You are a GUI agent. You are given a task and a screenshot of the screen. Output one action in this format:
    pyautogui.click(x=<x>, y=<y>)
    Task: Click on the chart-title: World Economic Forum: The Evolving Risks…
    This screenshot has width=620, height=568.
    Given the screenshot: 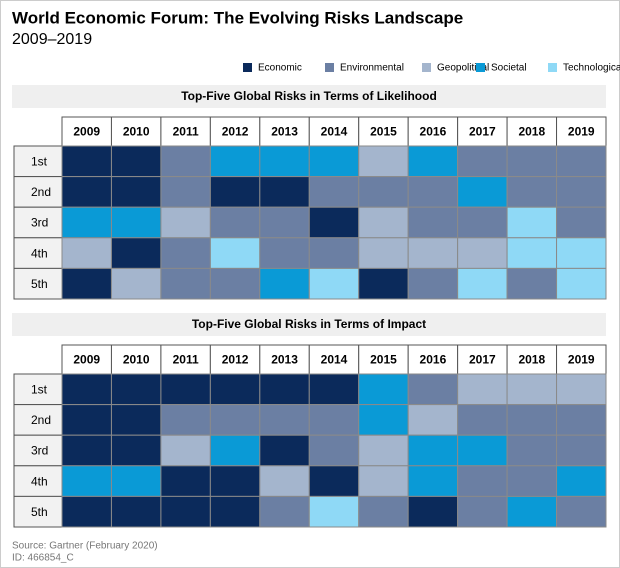 What is the action you would take?
    pyautogui.click(x=237, y=17)
    